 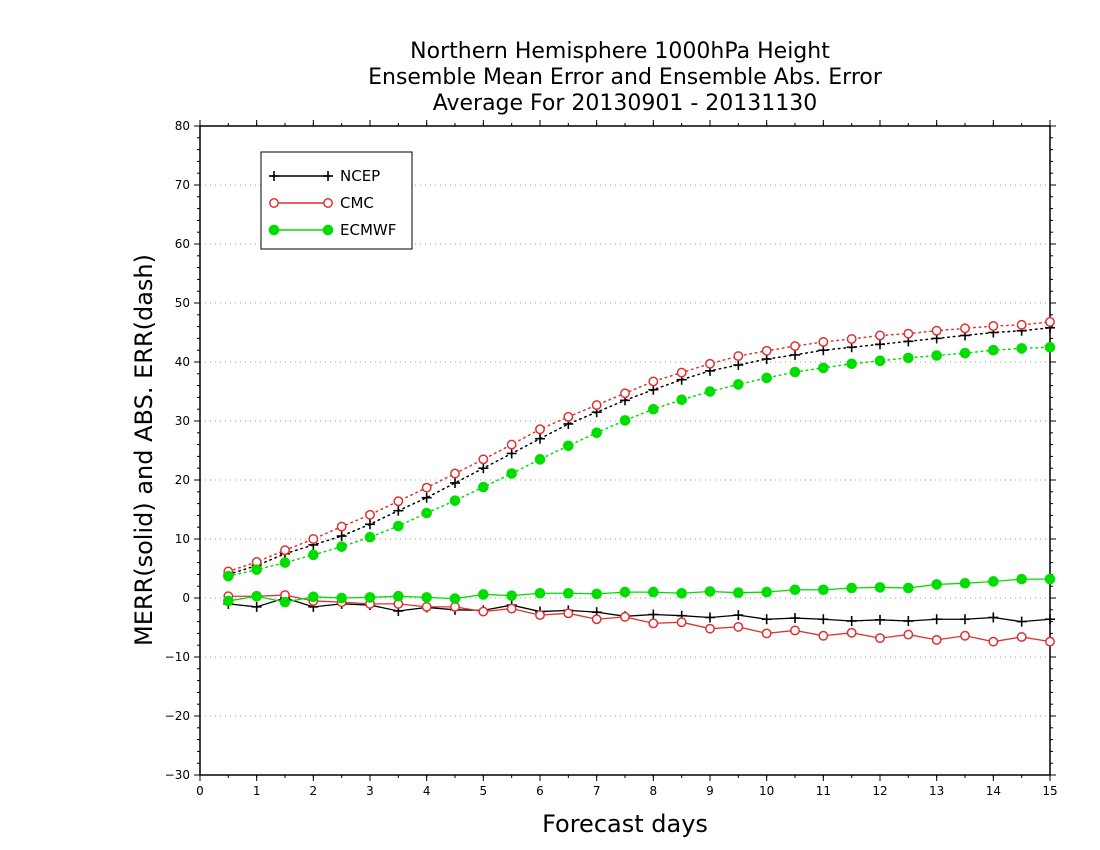 I want to click on x-tick-label: 10, so click(x=766, y=791).